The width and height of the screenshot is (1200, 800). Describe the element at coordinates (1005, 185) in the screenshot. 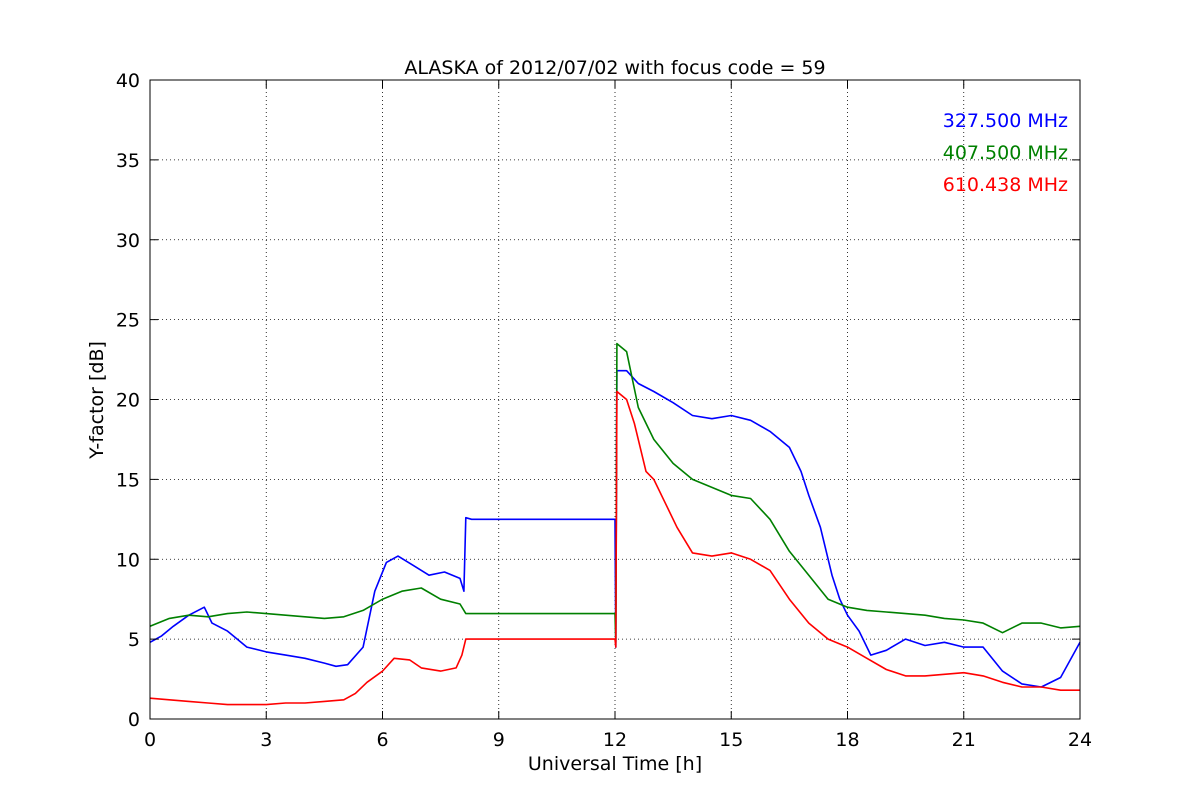

I see `legend-entry-3: 610.438 MHz` at that location.